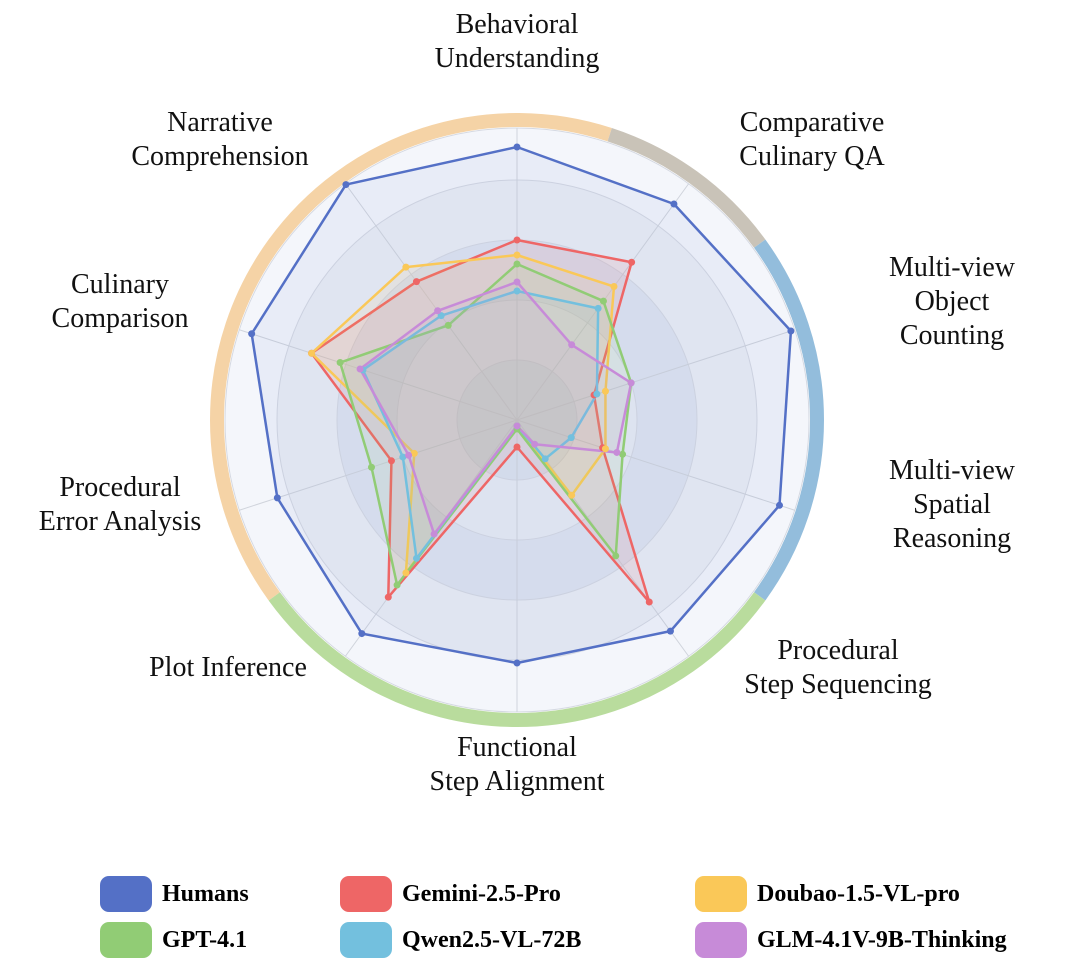  What do you see at coordinates (492, 939) in the screenshot?
I see `legend-label: Qwen2.5-VL-72B` at bounding box center [492, 939].